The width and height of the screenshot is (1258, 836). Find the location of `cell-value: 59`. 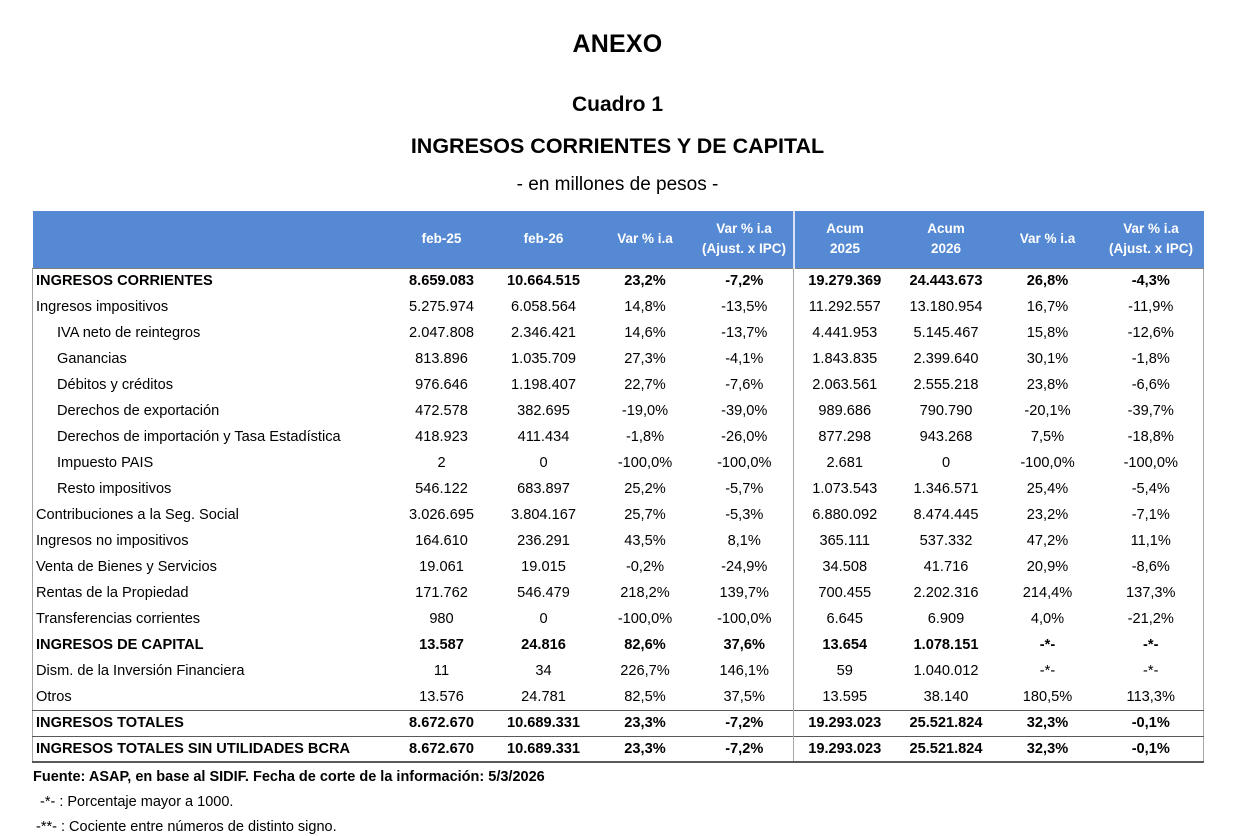

cell-value: 59 is located at coordinates (844, 671).